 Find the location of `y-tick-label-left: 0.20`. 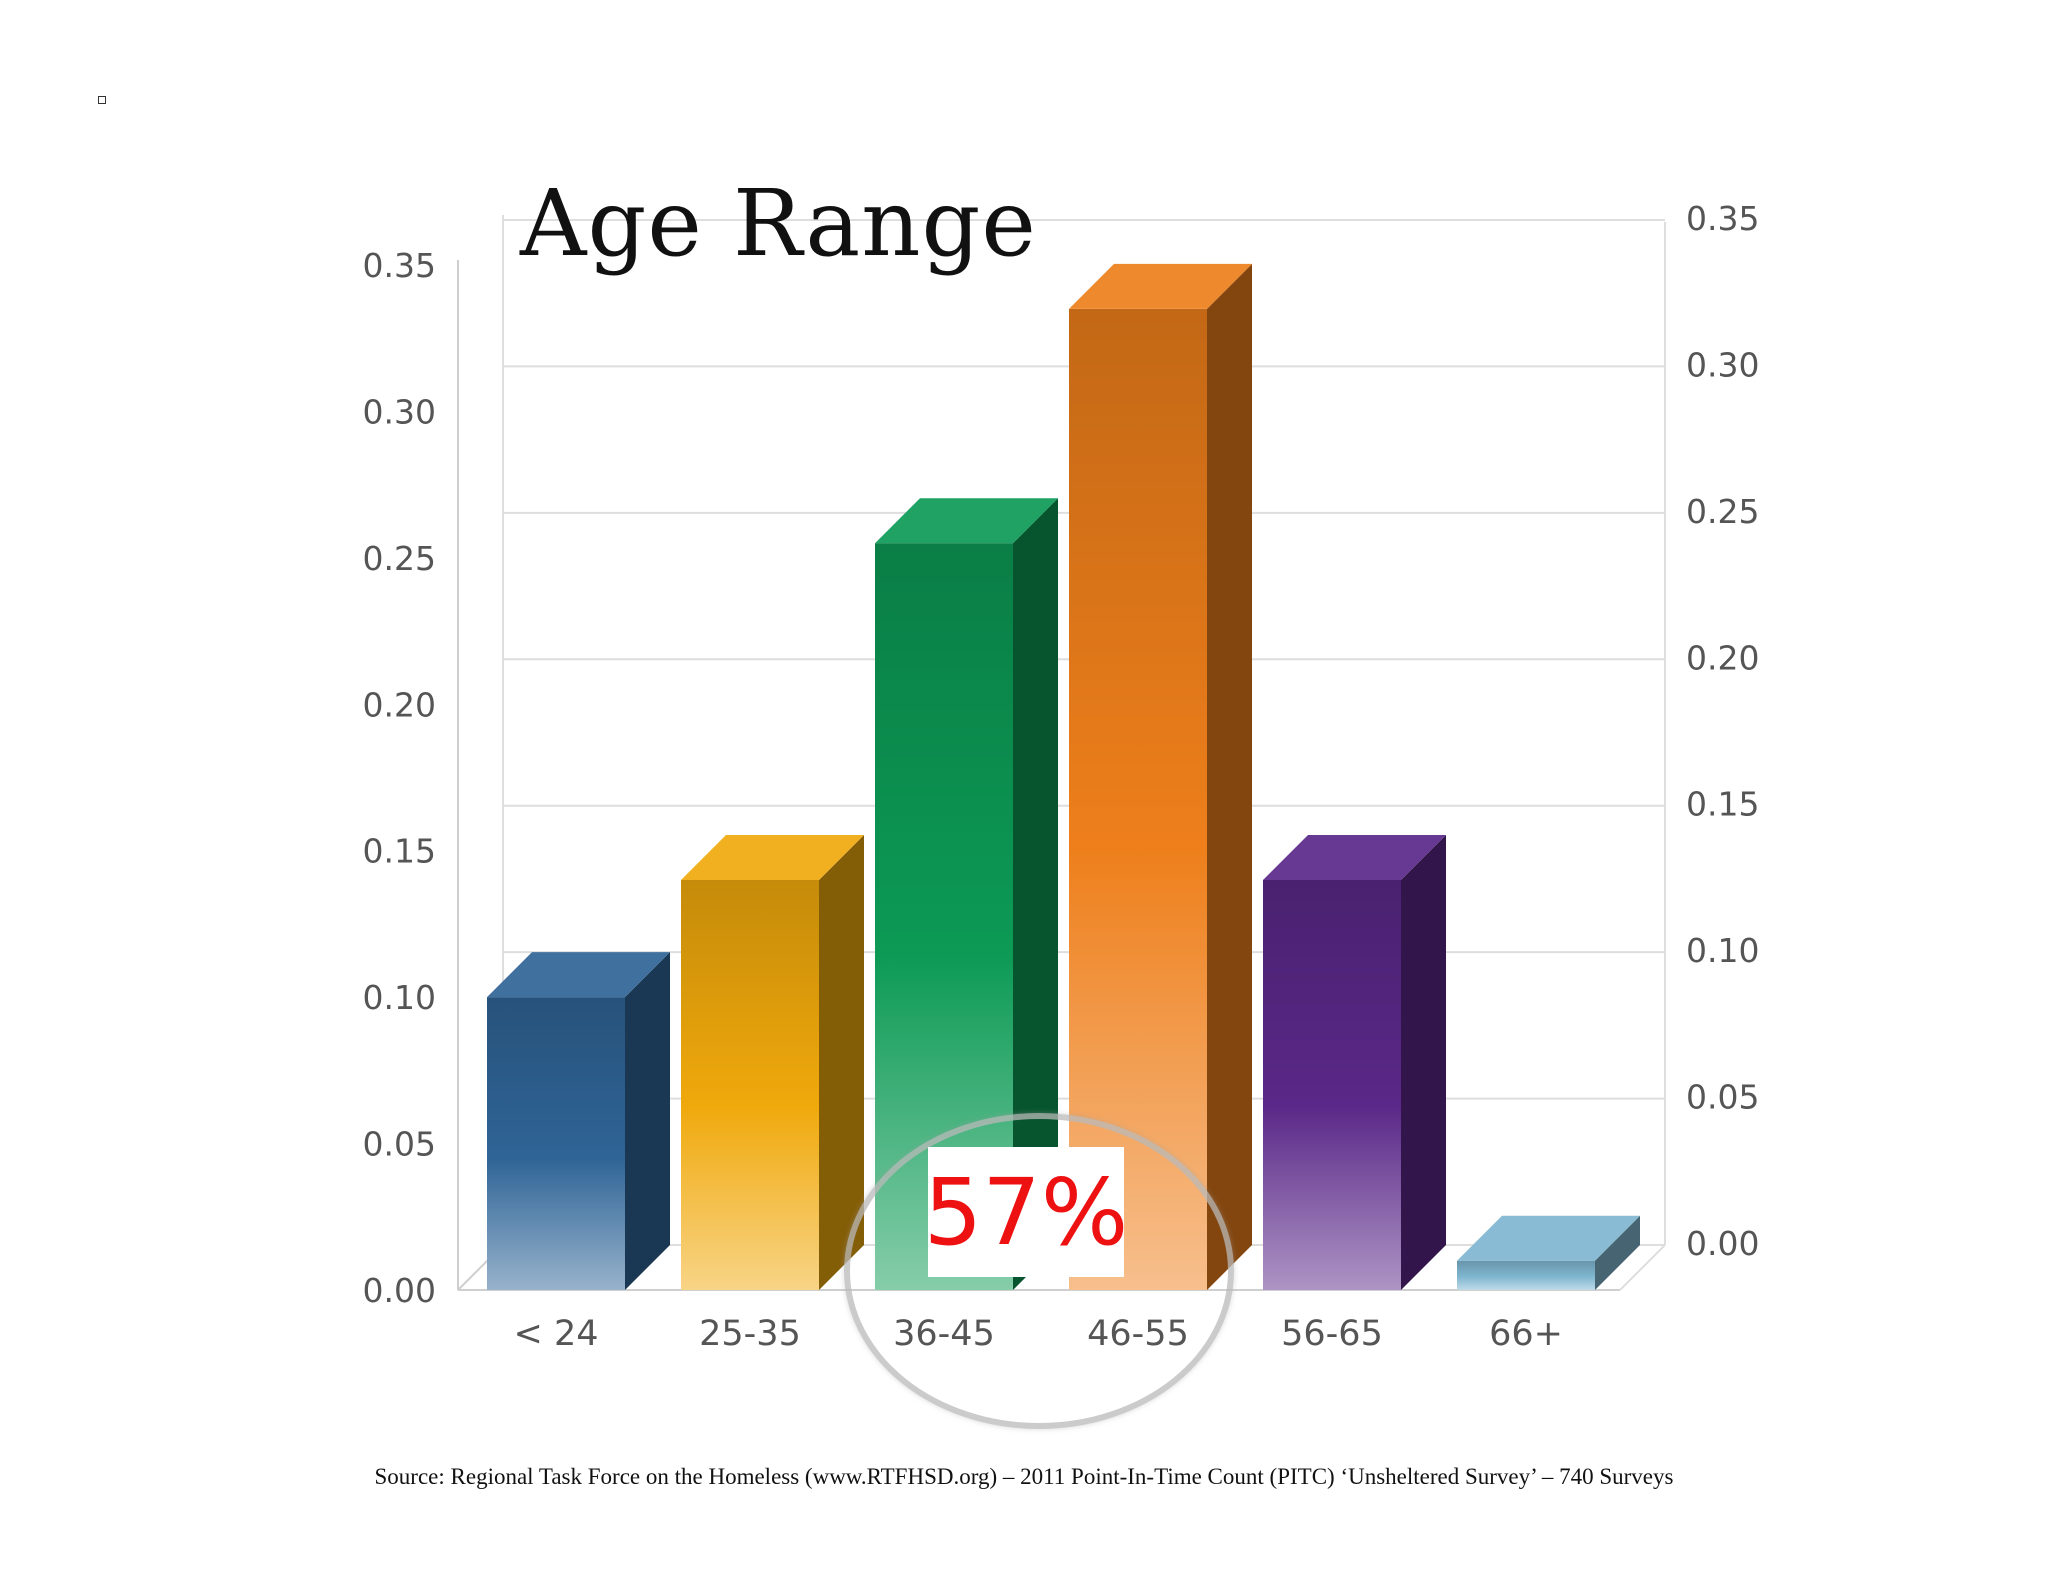

y-tick-label-left: 0.20 is located at coordinates (399, 704).